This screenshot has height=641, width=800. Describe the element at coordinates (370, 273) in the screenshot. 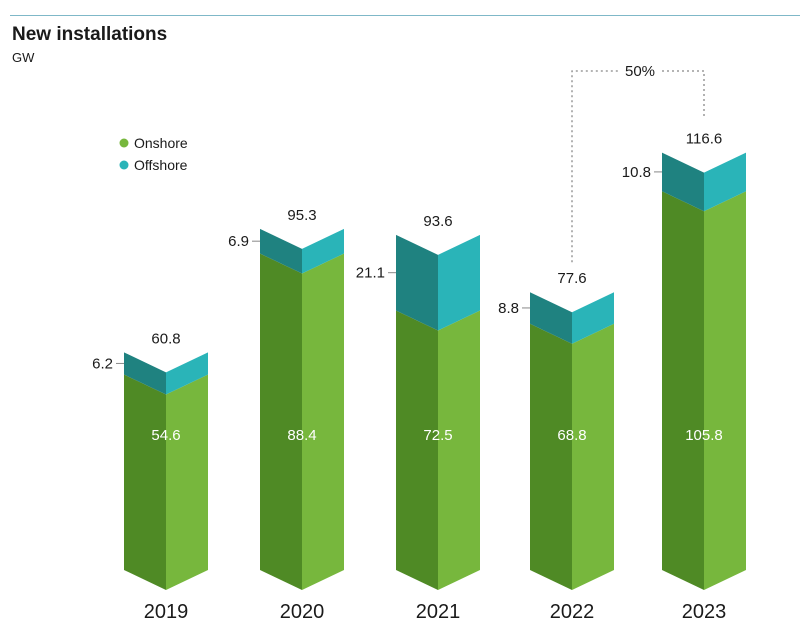

I see `offshore-label: 21.1` at that location.